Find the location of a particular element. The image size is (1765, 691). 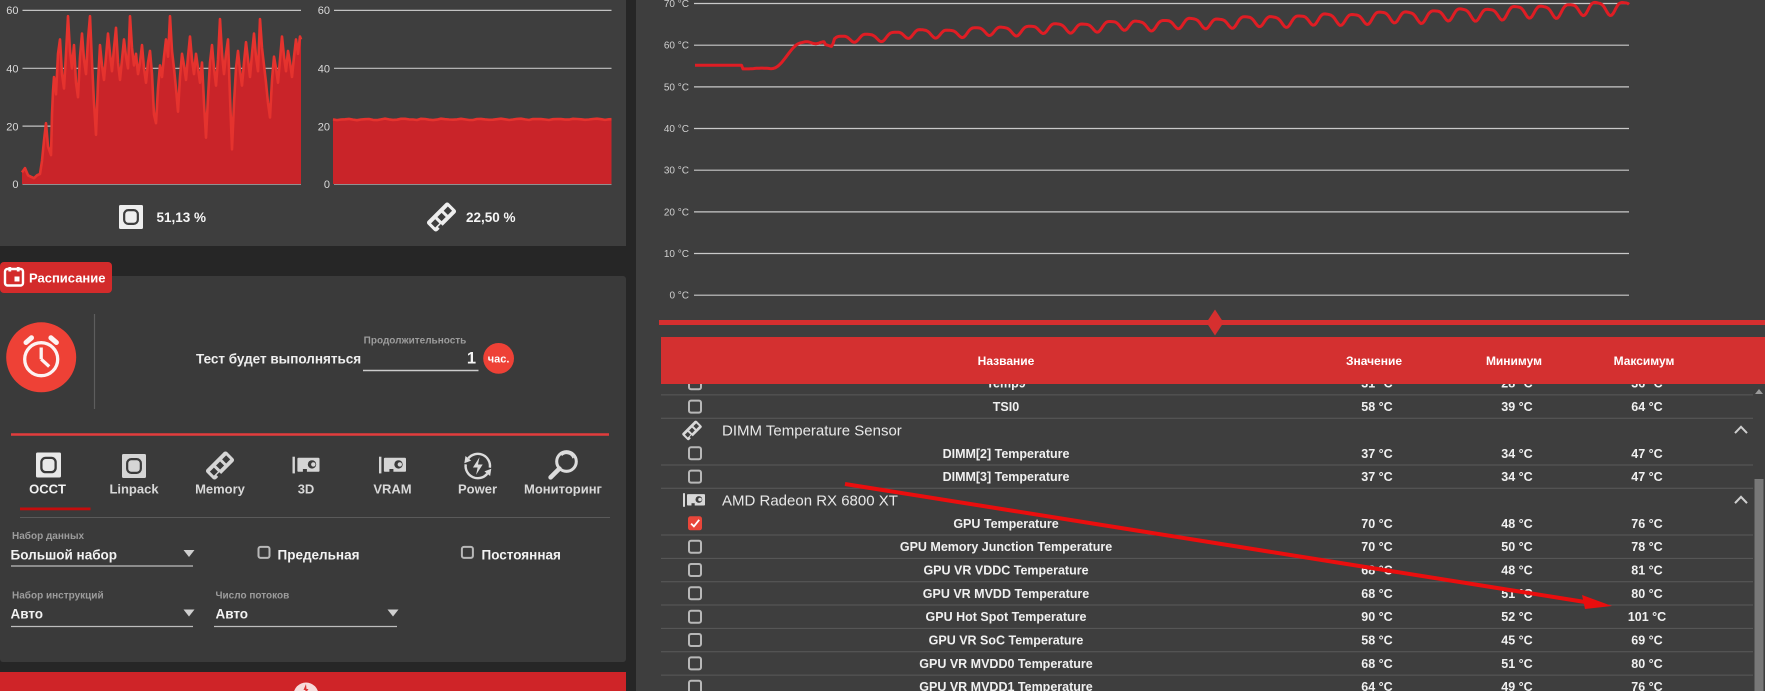

svg-text: Большой набор is located at coordinates (64, 555).